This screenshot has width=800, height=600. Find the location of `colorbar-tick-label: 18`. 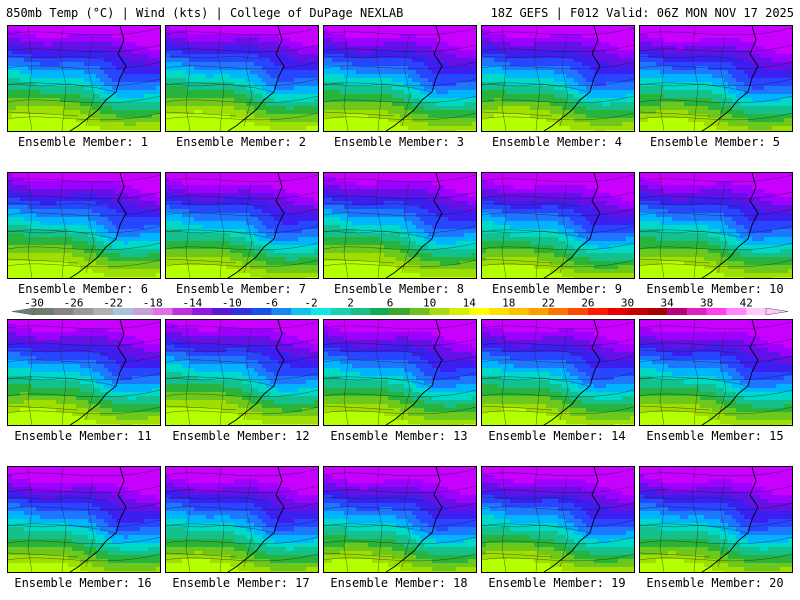

colorbar-tick-label: 18 is located at coordinates (508, 303).